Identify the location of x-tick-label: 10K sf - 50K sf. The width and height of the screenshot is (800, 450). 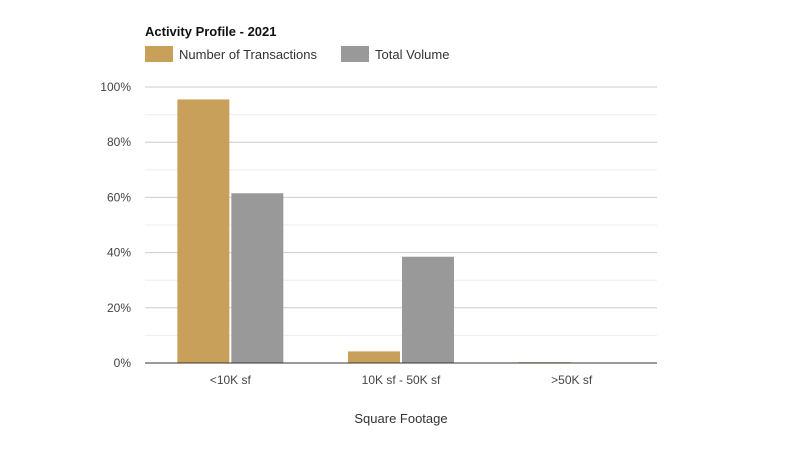
(401, 380).